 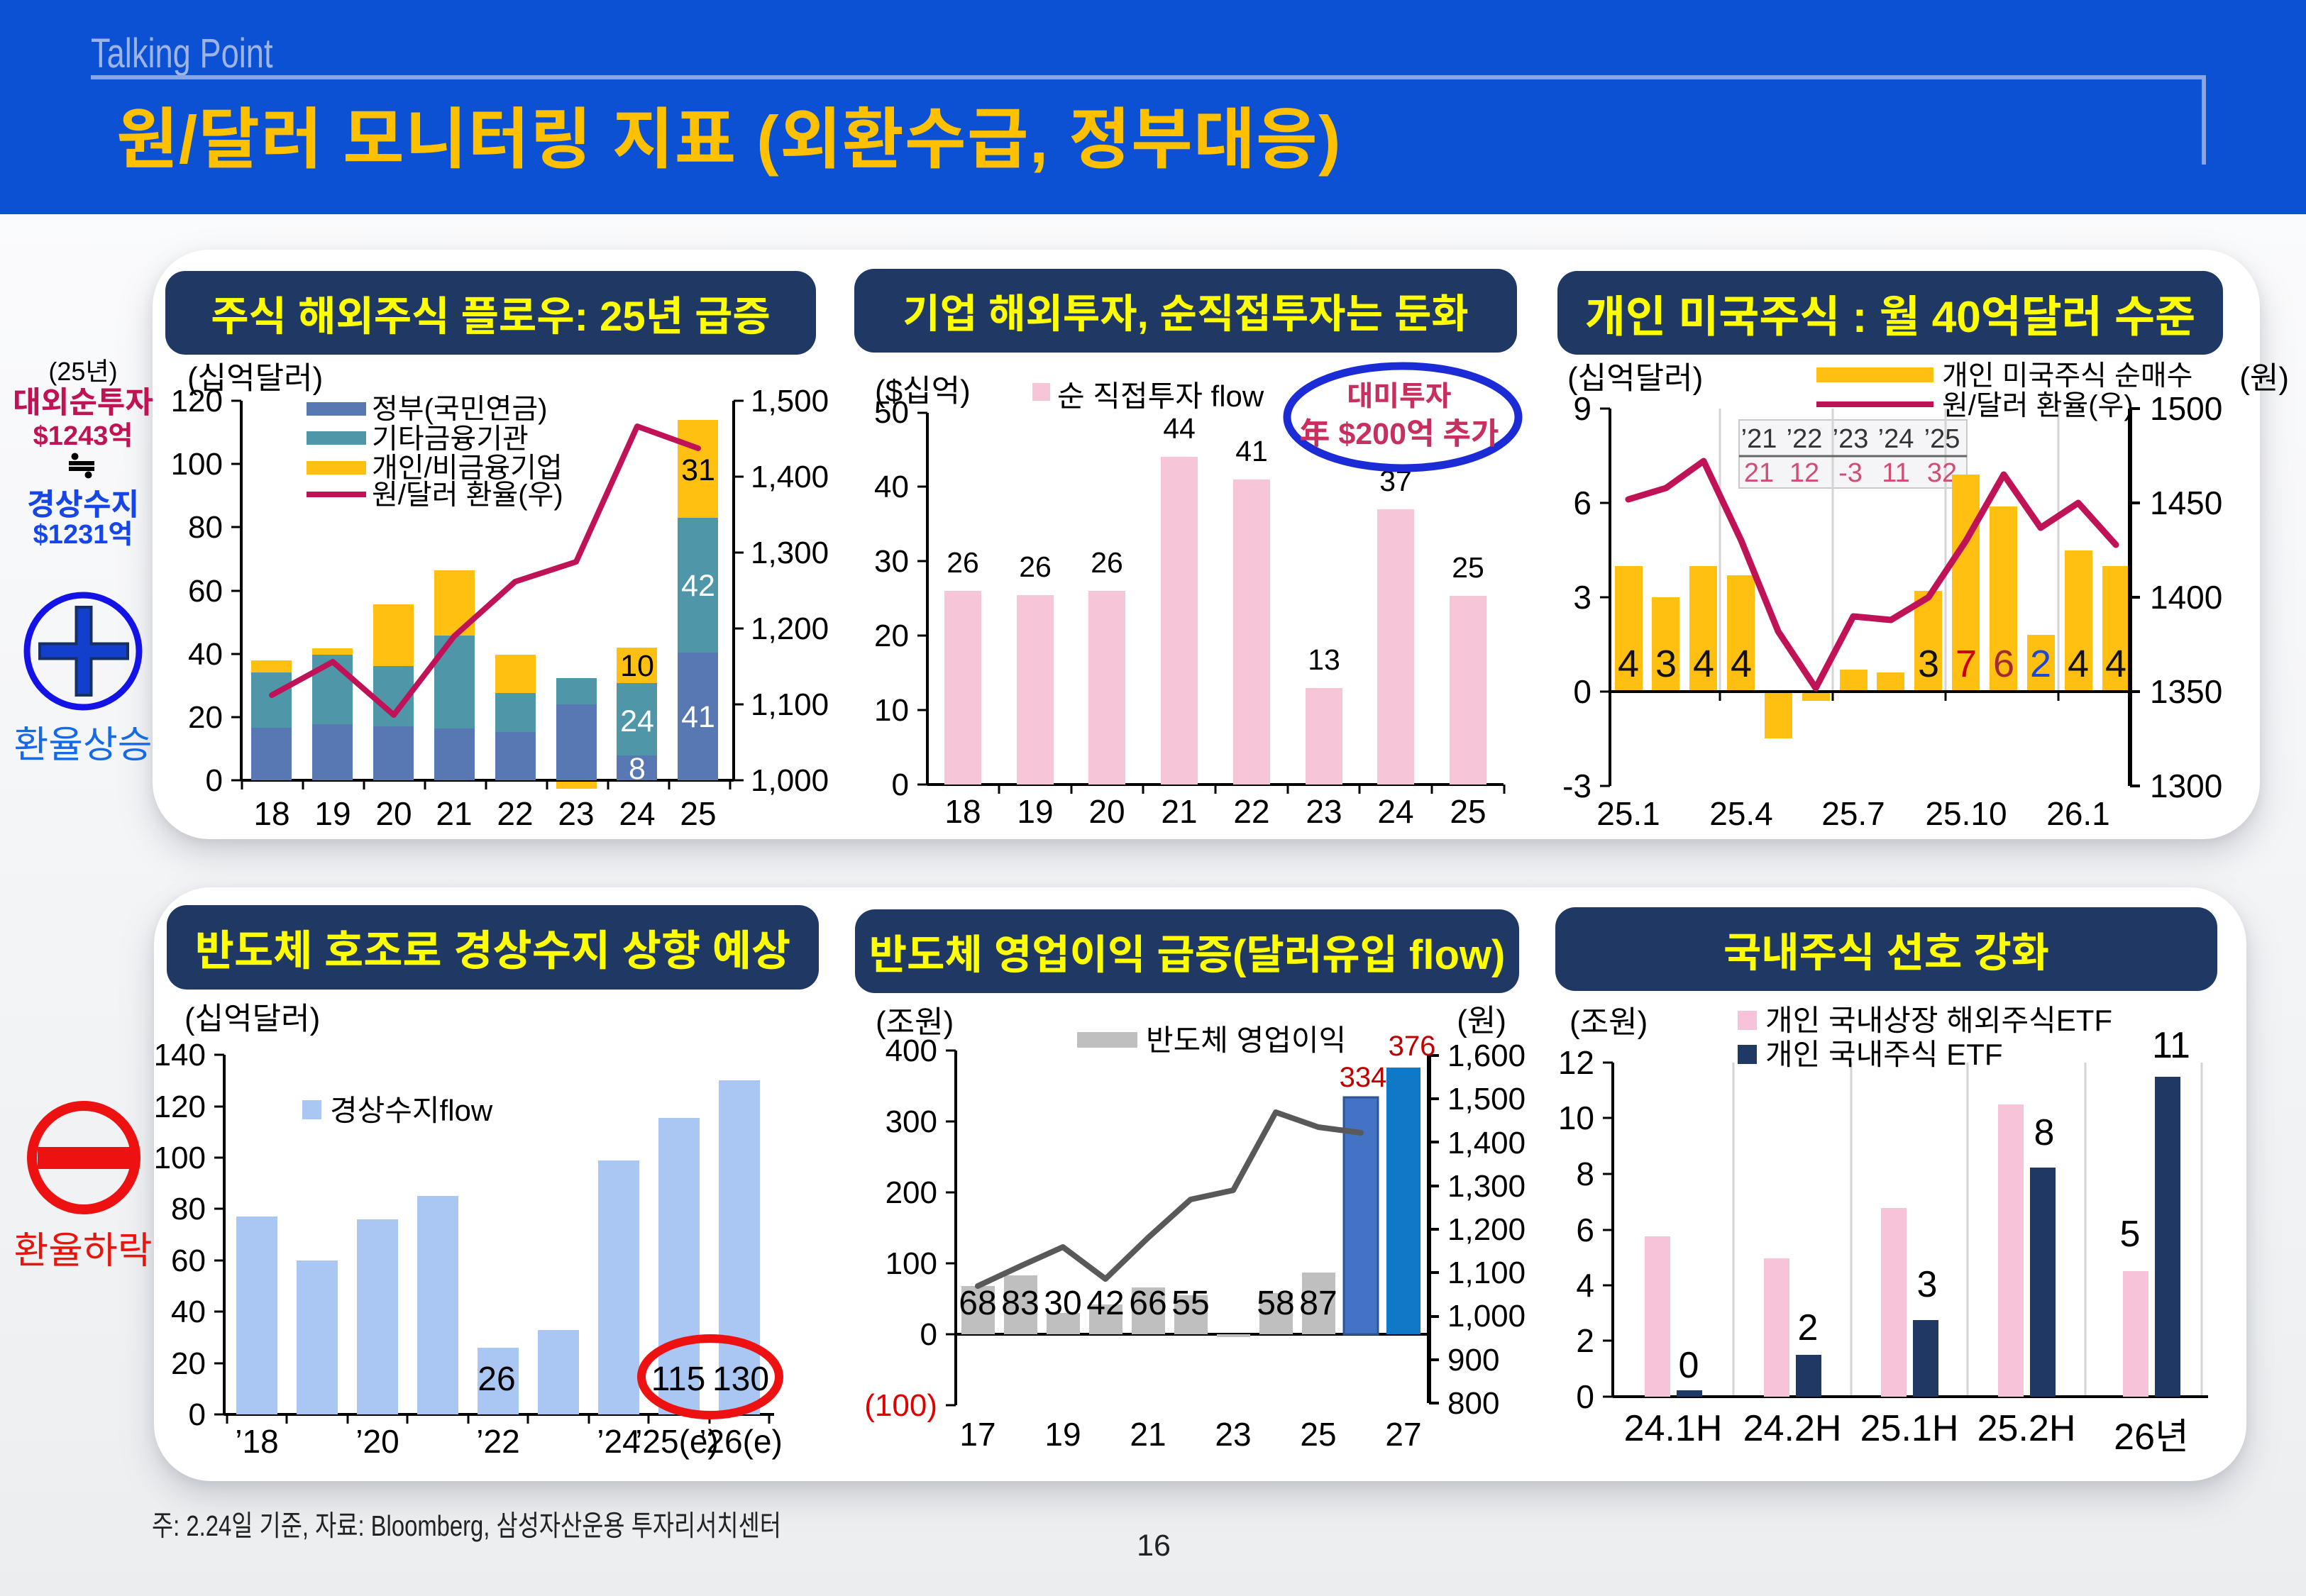 What do you see at coordinates (377, 1441) in the screenshot?
I see `svg-text: ’20` at bounding box center [377, 1441].